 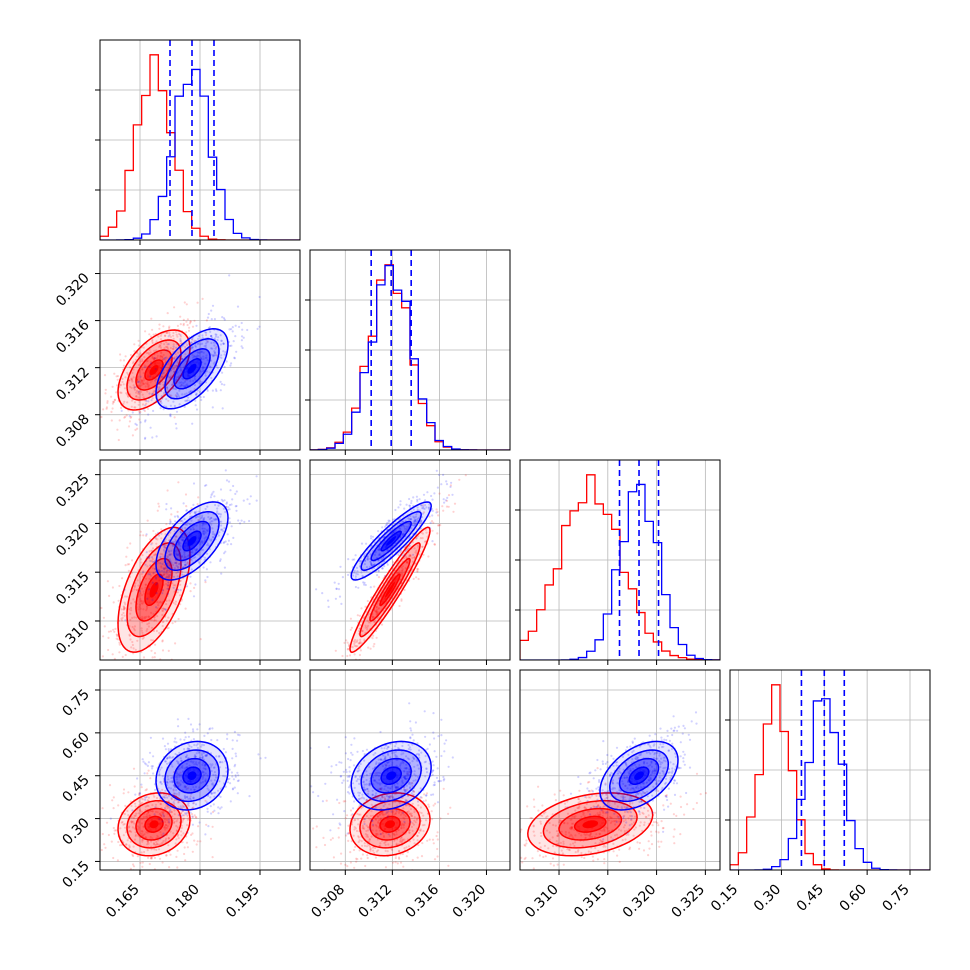 What do you see at coordinates (689, 902) in the screenshot?
I see `x-tick-label: 0.325` at bounding box center [689, 902].